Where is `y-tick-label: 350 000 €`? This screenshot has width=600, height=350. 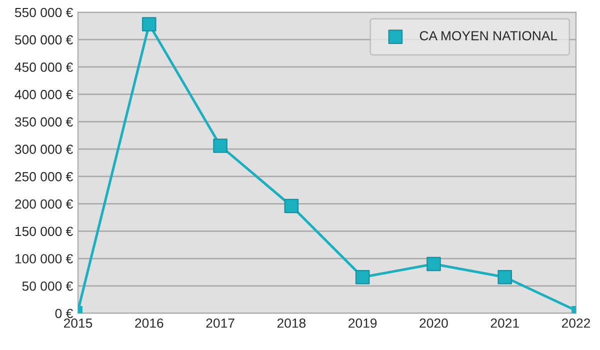 y-tick-label: 350 000 € is located at coordinates (43, 122).